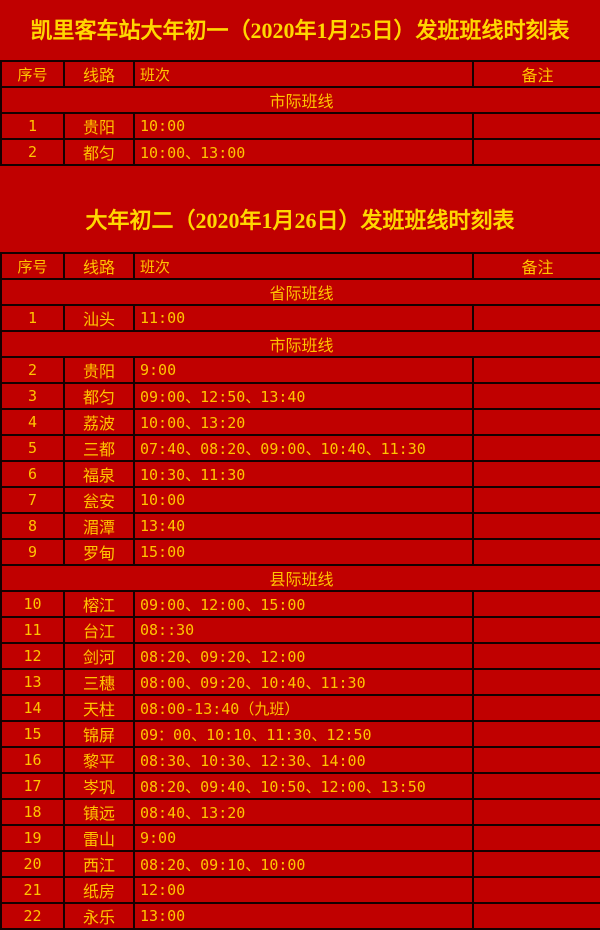  What do you see at coordinates (99, 656) in the screenshot?
I see `cell-route: 剑河` at bounding box center [99, 656].